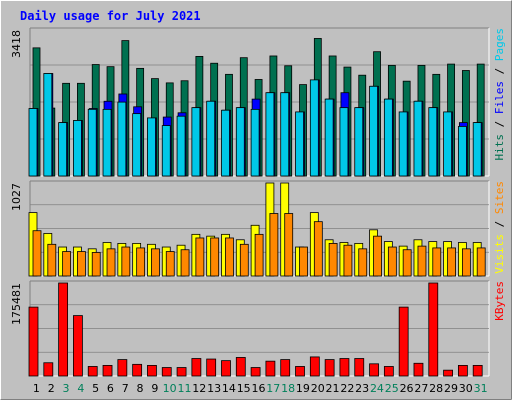  What do you see at coordinates (499, 94) in the screenshot?
I see `legend: Hits / Files / Pages` at bounding box center [499, 94].